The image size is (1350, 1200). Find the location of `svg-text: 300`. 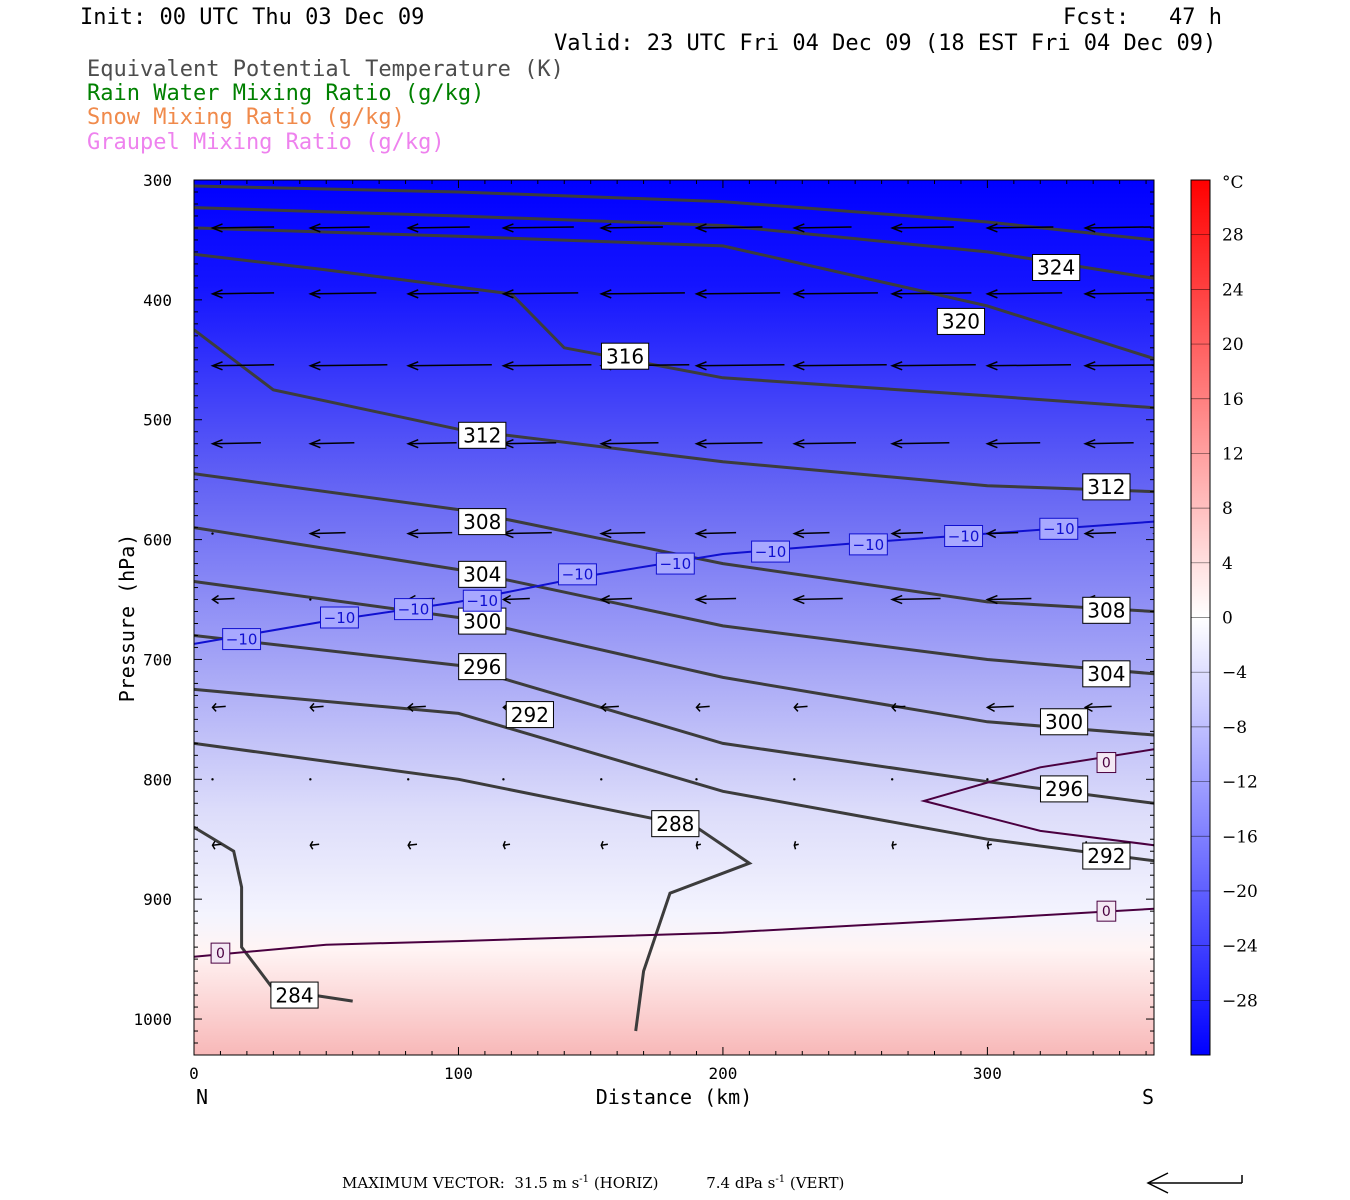

svg-text: 300 is located at coordinates (1064, 722).